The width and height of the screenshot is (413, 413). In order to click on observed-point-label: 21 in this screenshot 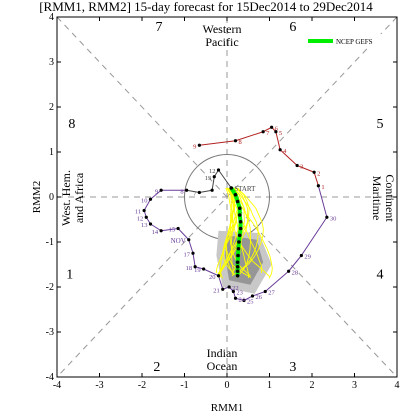, I will do `click(216, 290)`.